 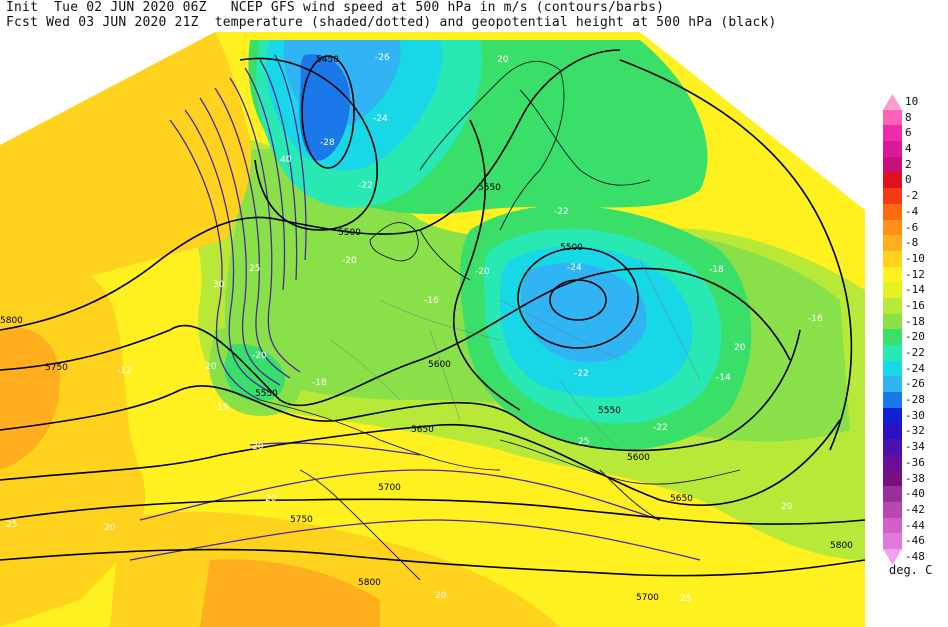 I want to click on legend-label: -4, so click(x=912, y=211).